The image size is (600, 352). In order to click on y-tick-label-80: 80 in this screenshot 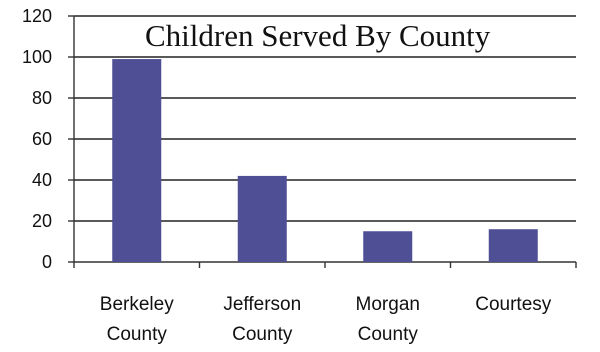, I will do `click(42, 98)`.